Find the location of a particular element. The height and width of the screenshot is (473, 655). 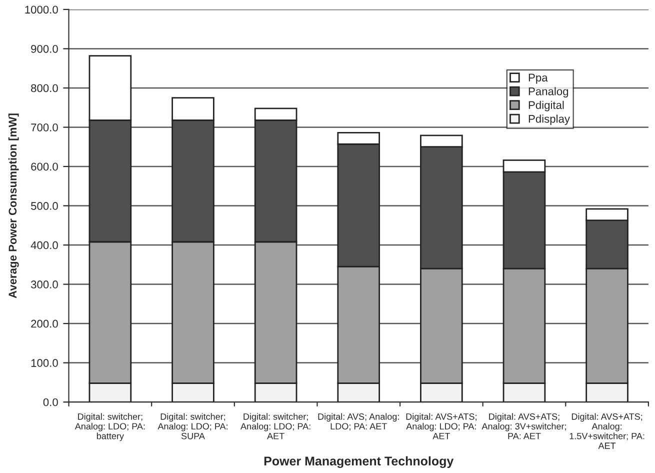

legend-label: Pdisplay is located at coordinates (549, 119).